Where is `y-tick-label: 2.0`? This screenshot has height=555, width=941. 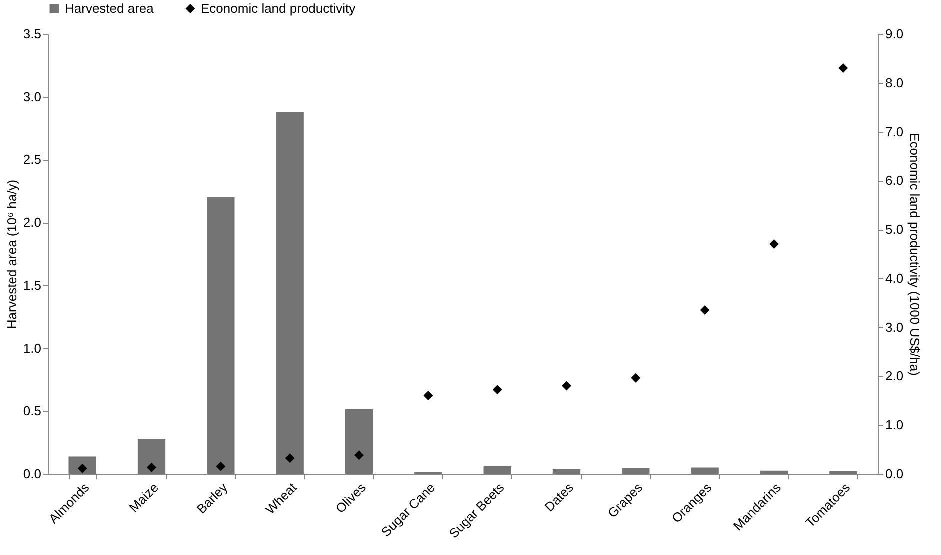 y-tick-label: 2.0 is located at coordinates (32, 222).